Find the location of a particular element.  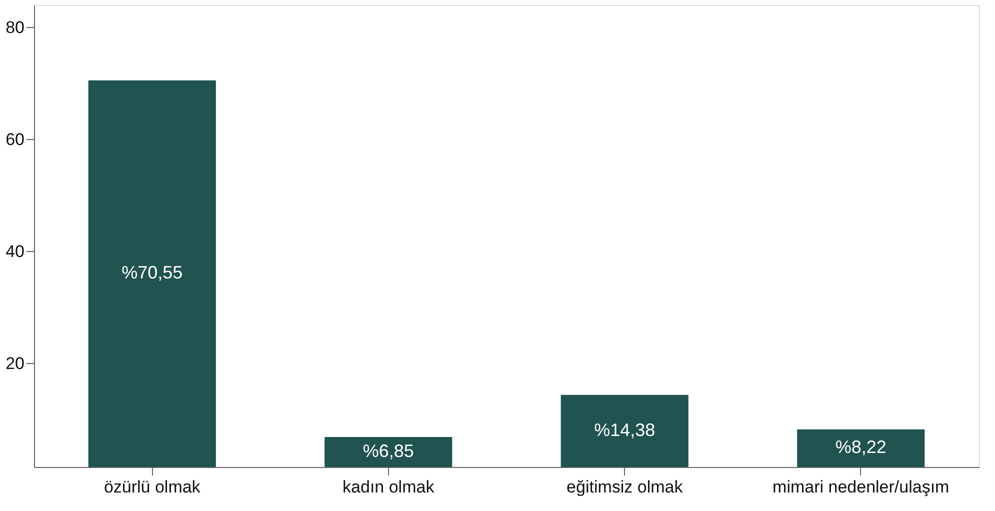

data-label: %6,85 is located at coordinates (388, 451).